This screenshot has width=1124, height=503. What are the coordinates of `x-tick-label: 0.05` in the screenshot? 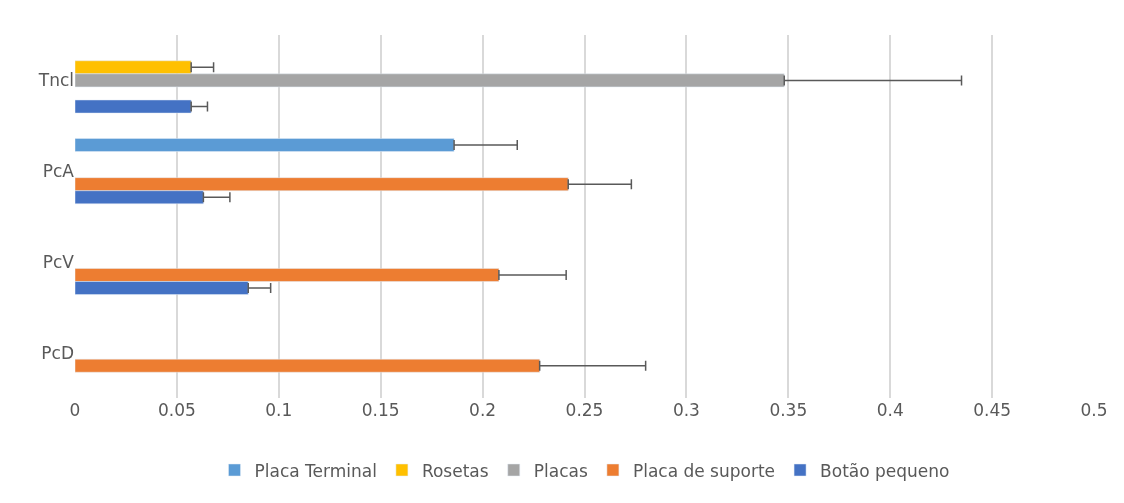 It's located at (176, 410).